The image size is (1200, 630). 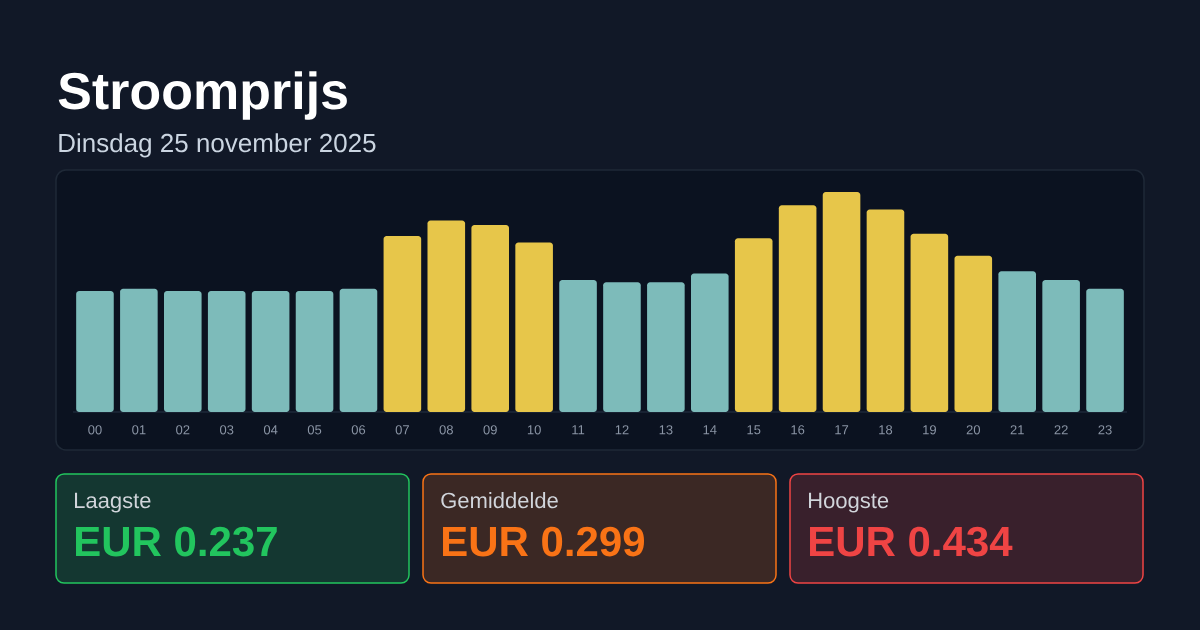 What do you see at coordinates (490, 430) in the screenshot?
I see `x-tick-label: 09` at bounding box center [490, 430].